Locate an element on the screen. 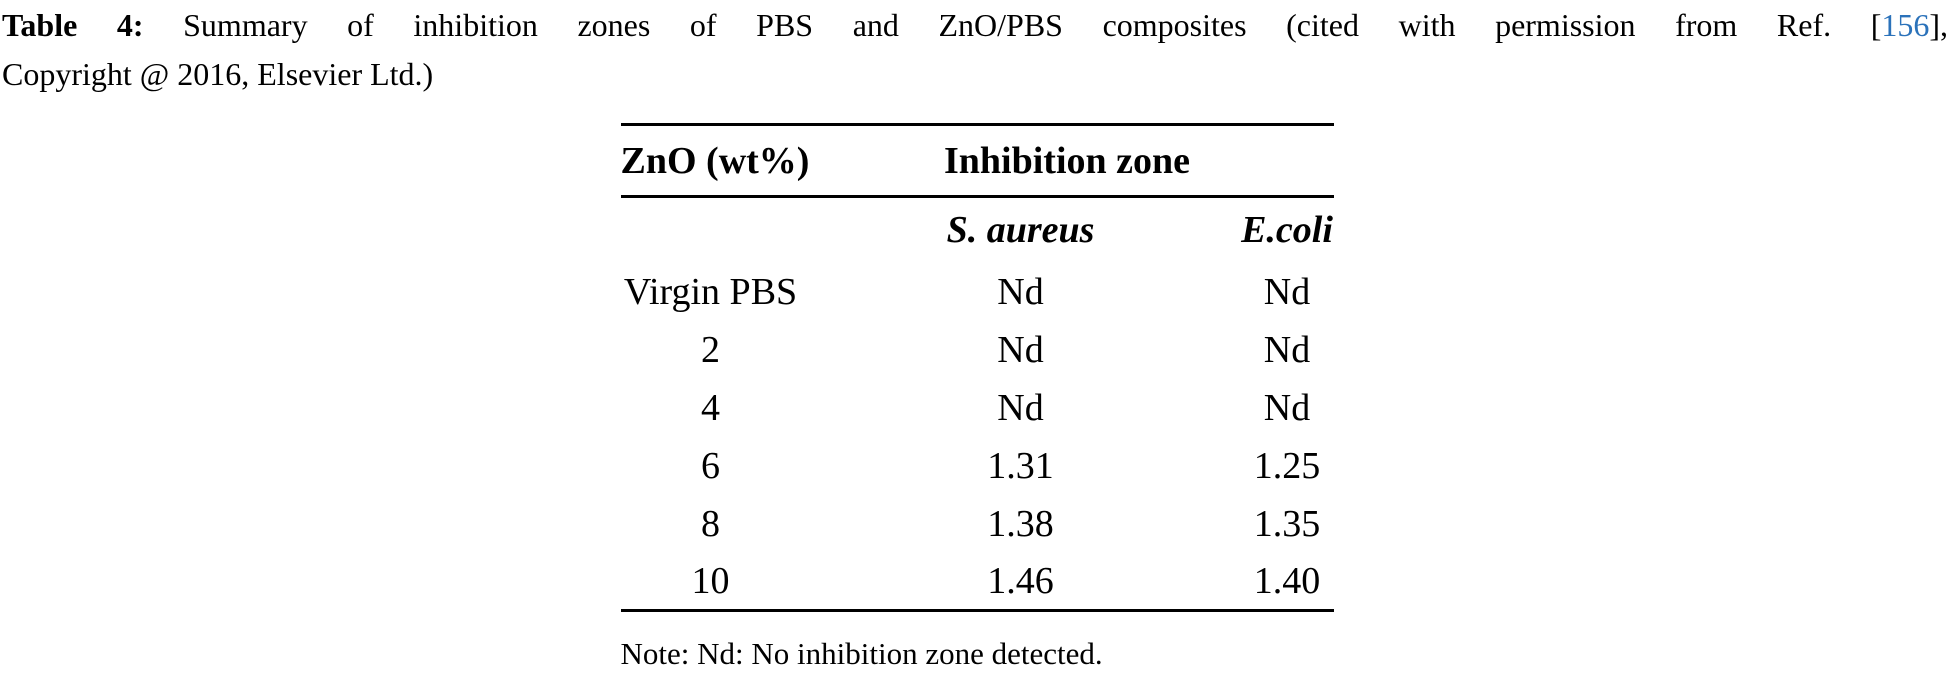 This screenshot has height=687, width=1954. citation-bracket-open: [ is located at coordinates (1876, 25).